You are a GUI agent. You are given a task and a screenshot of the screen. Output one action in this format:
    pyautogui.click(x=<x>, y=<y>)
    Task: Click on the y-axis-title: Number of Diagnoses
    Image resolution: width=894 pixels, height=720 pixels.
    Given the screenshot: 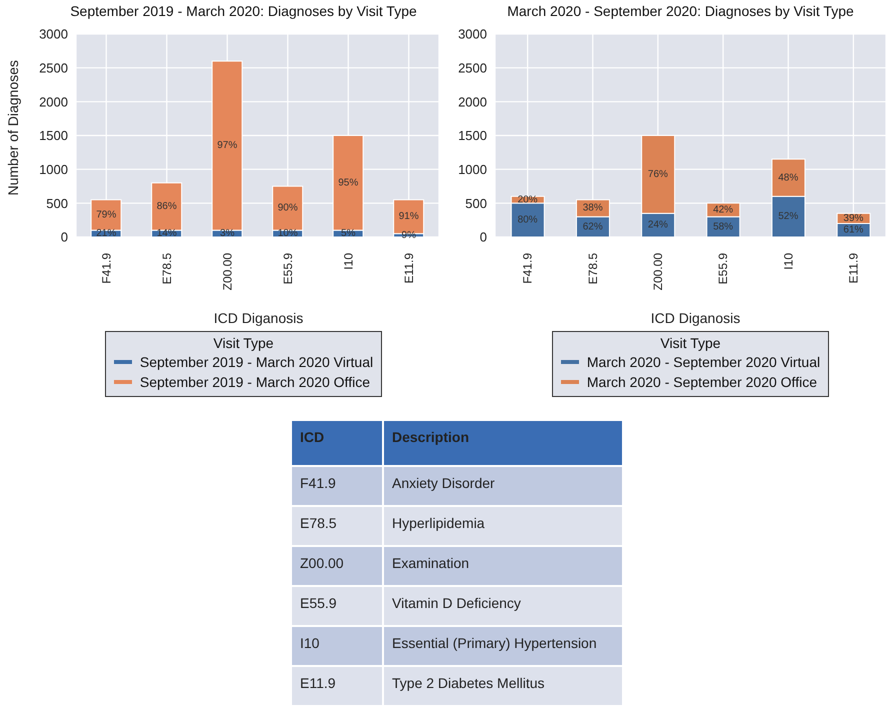 What is the action you would take?
    pyautogui.click(x=12, y=128)
    